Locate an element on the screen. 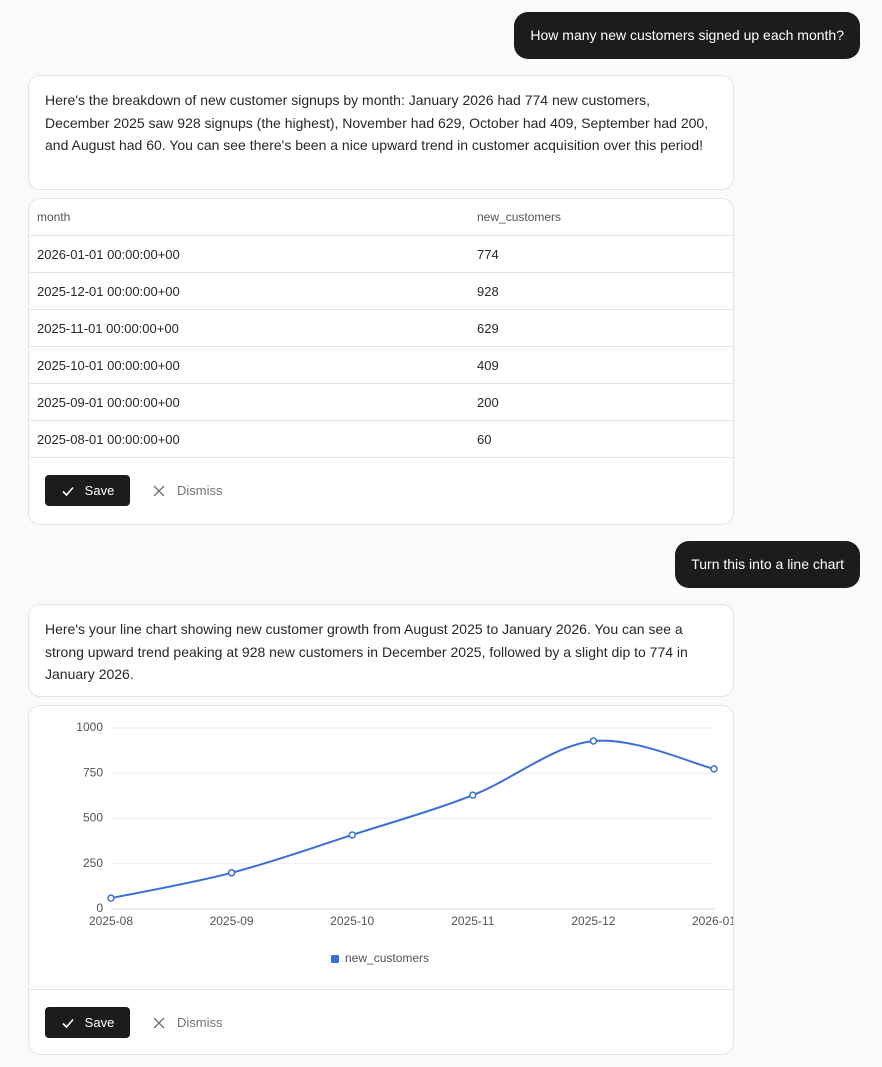  table-cell: 2025-12-01 00:00:00+00 is located at coordinates (249, 291).